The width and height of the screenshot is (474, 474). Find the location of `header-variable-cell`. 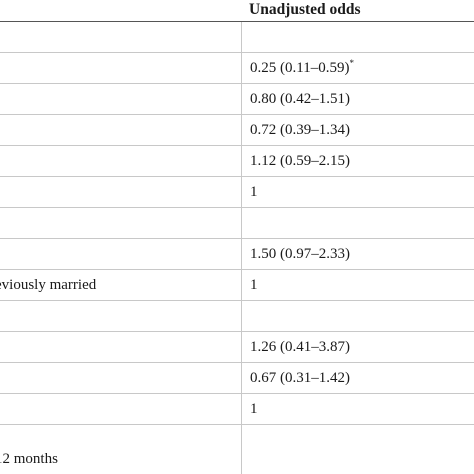

header-variable-cell is located at coordinates (121, 10).